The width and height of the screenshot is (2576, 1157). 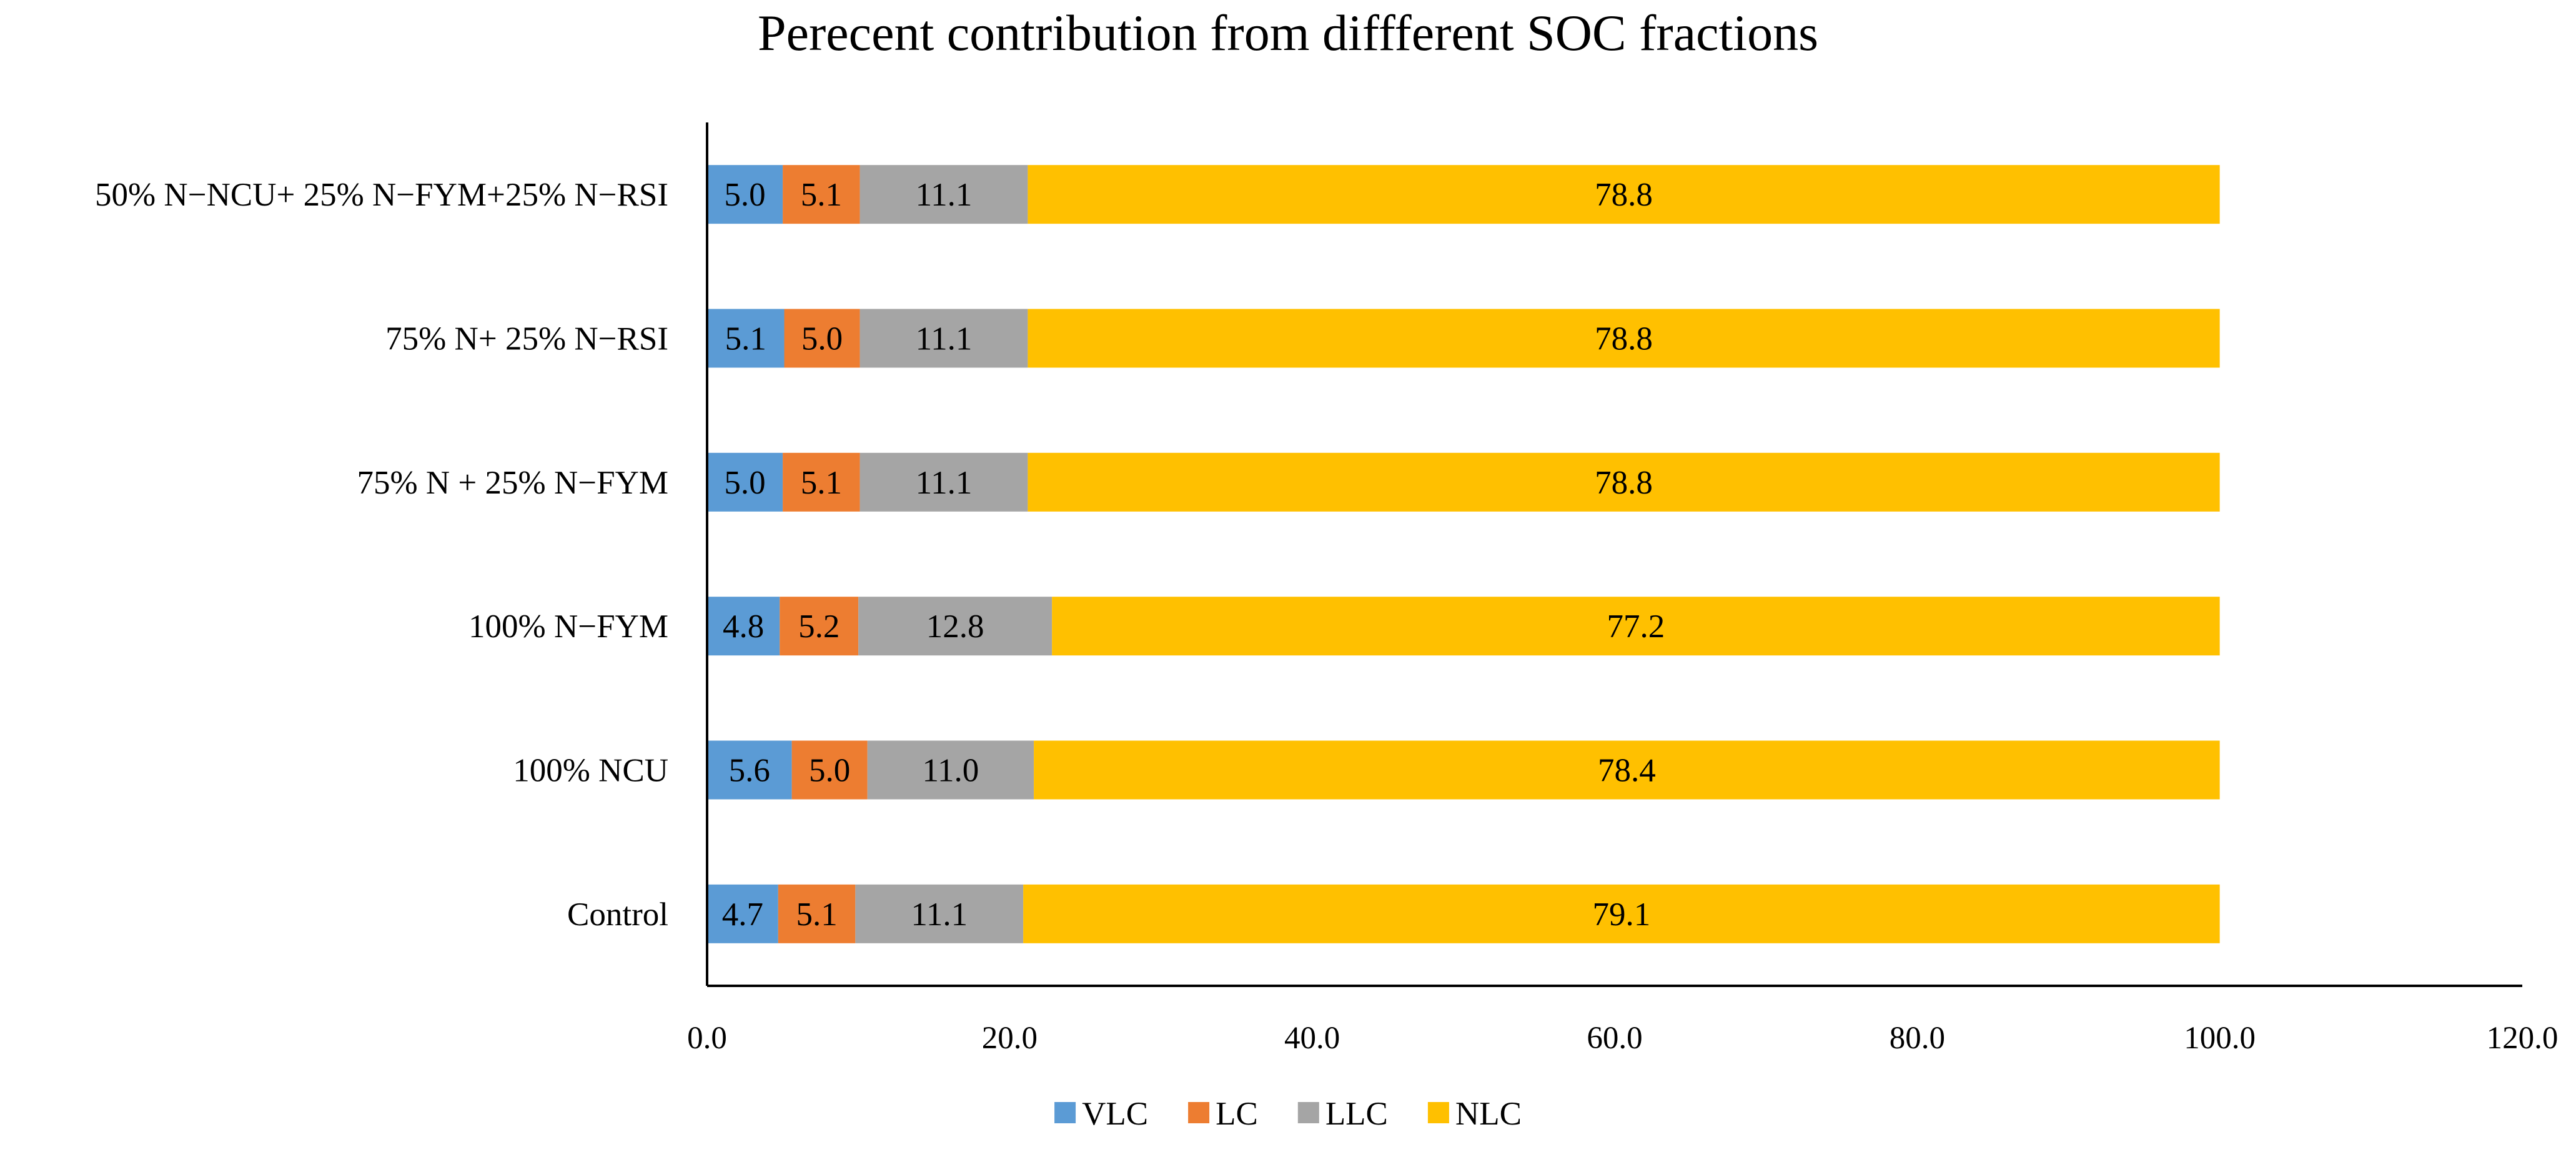 I want to click on legend-label-vlc: VLC, so click(x=1115, y=1114).